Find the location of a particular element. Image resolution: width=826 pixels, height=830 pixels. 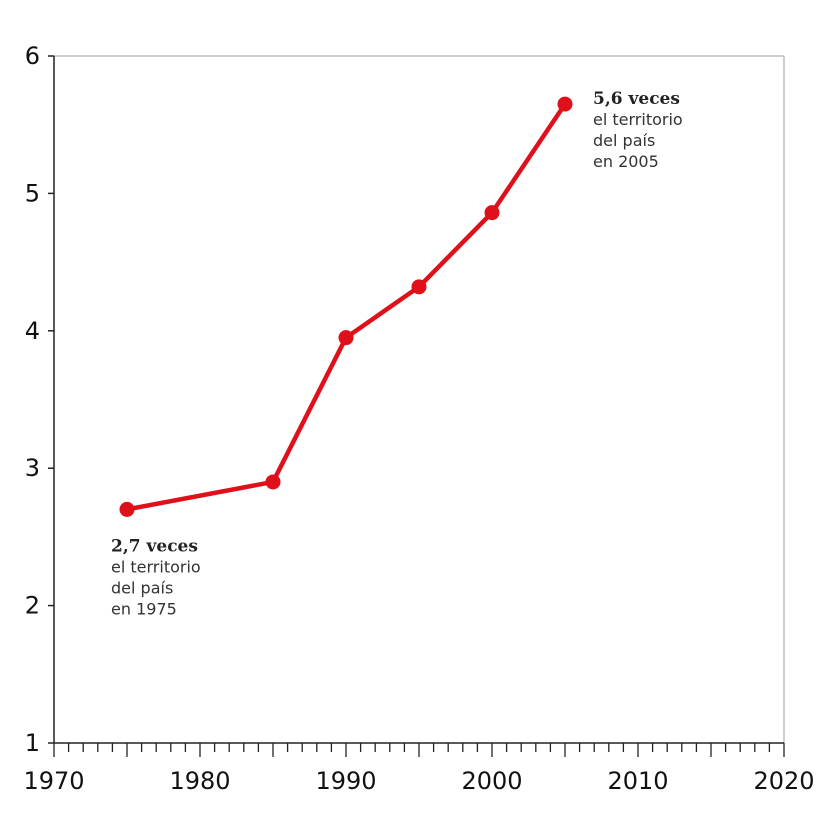

x-tick-label: 1990 is located at coordinates (345, 781).